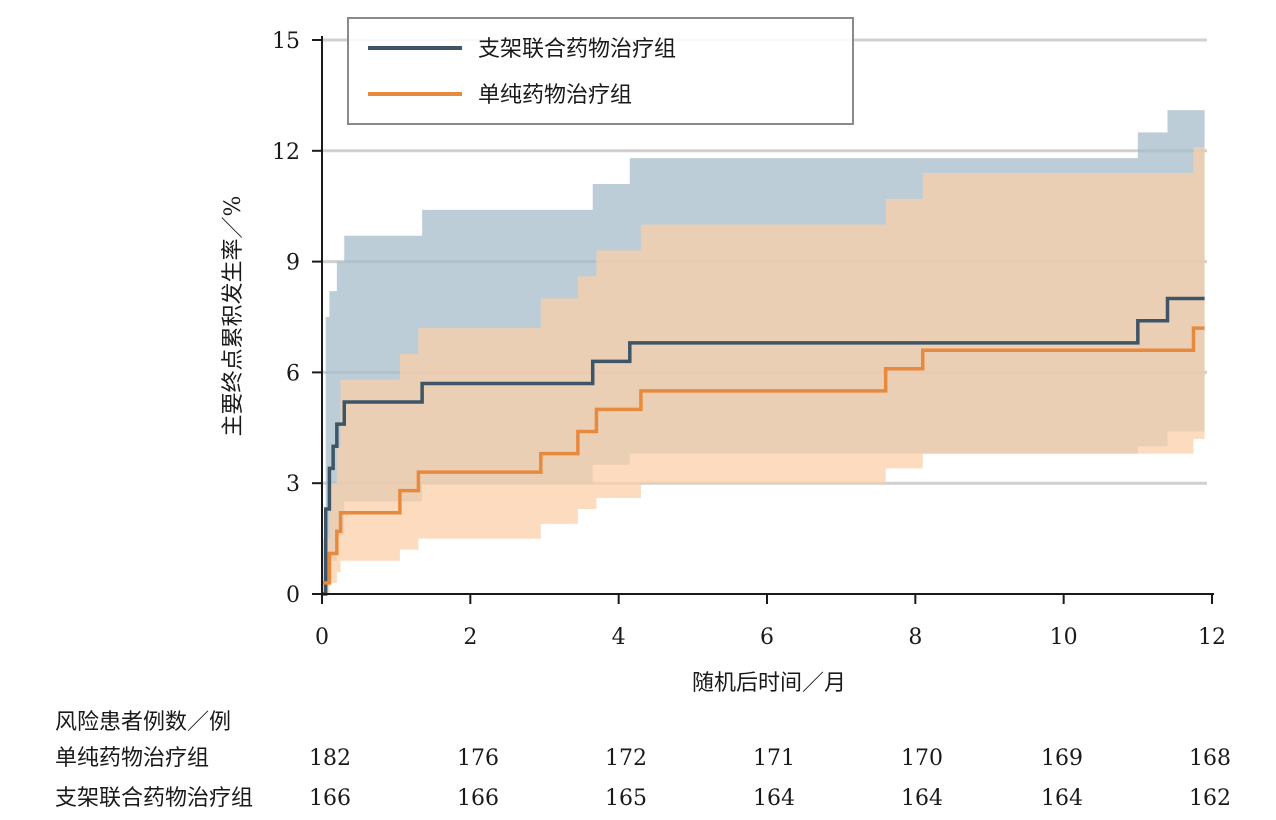 The image size is (1276, 820). Describe the element at coordinates (293, 484) in the screenshot. I see `y-tick-label-3: 3` at that location.